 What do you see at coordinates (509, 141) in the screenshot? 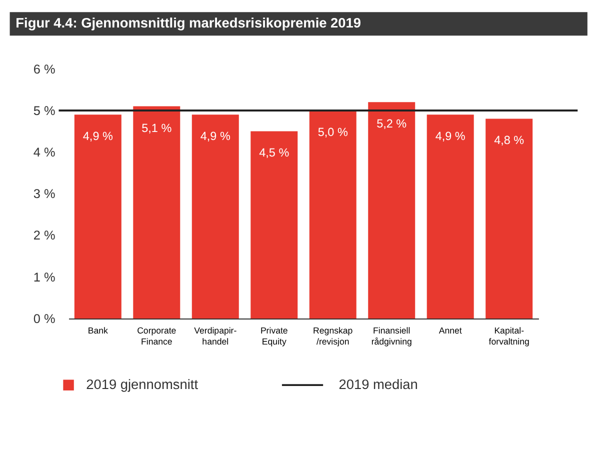
I see `data-label: 4,8 %` at bounding box center [509, 141].